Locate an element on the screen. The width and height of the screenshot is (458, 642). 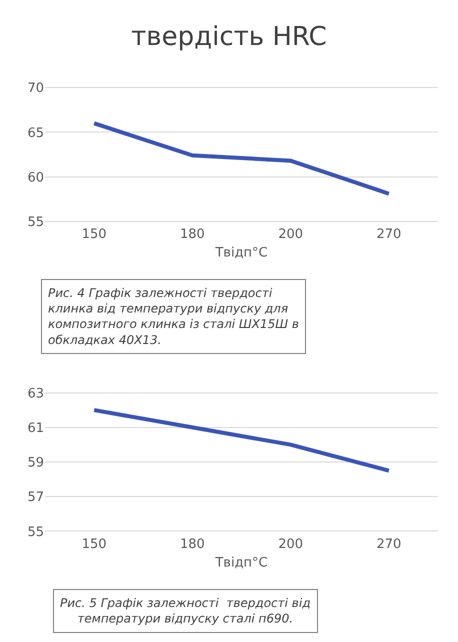
y-tick-label: 61 is located at coordinates (35, 428).